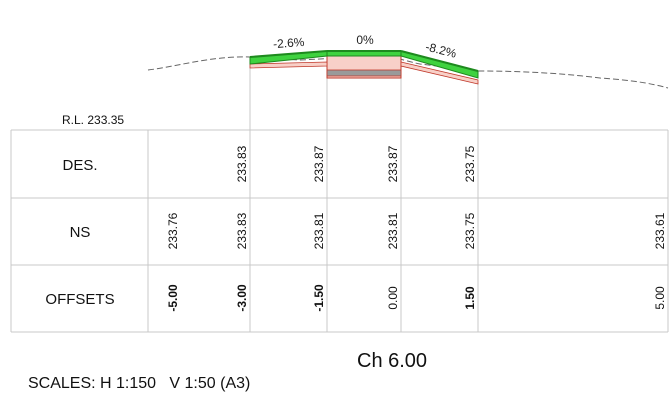 Image resolution: width=669 pixels, height=406 pixels. Describe the element at coordinates (392, 361) in the screenshot. I see `chainage-label: Ch 6.00` at that location.